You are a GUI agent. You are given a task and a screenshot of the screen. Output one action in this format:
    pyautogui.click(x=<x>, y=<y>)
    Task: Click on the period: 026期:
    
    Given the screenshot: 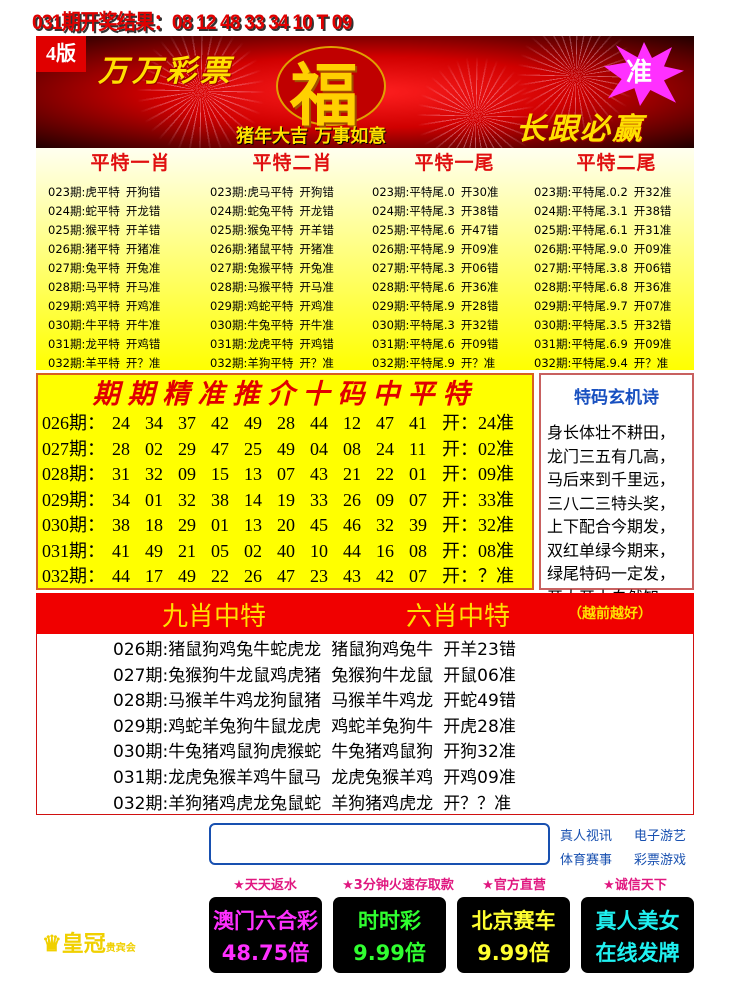 What is the action you would take?
    pyautogui.click(x=391, y=249)
    